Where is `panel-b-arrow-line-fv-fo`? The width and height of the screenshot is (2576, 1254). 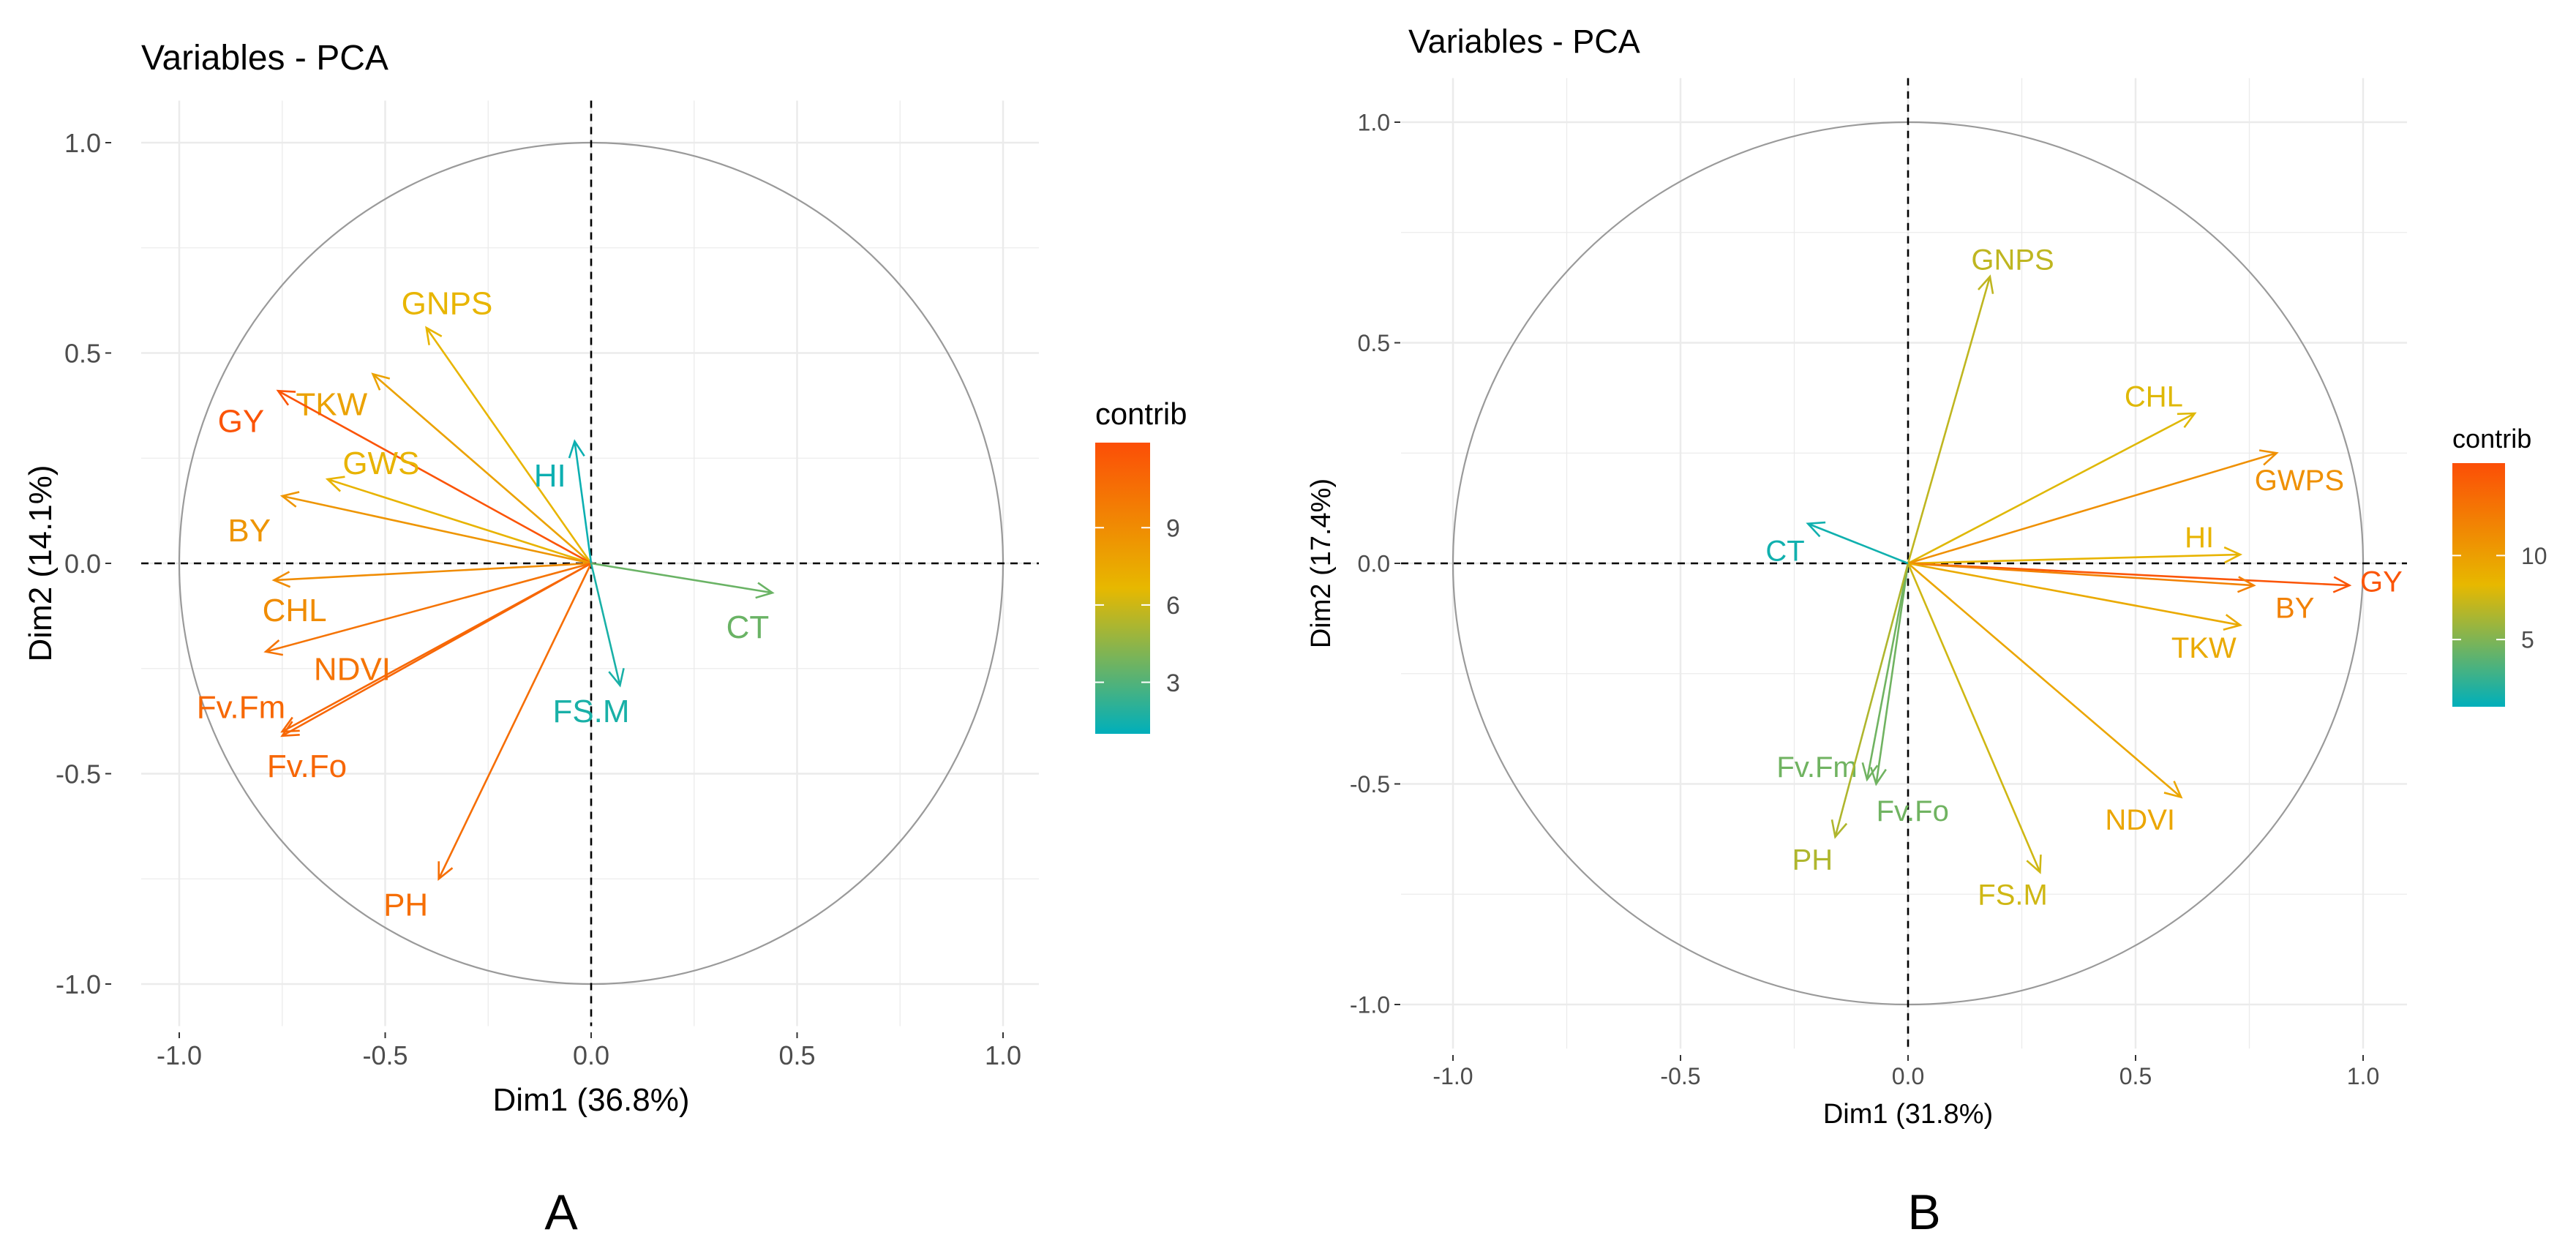 panel-b-arrow-line-fv-fo is located at coordinates (1893, 673).